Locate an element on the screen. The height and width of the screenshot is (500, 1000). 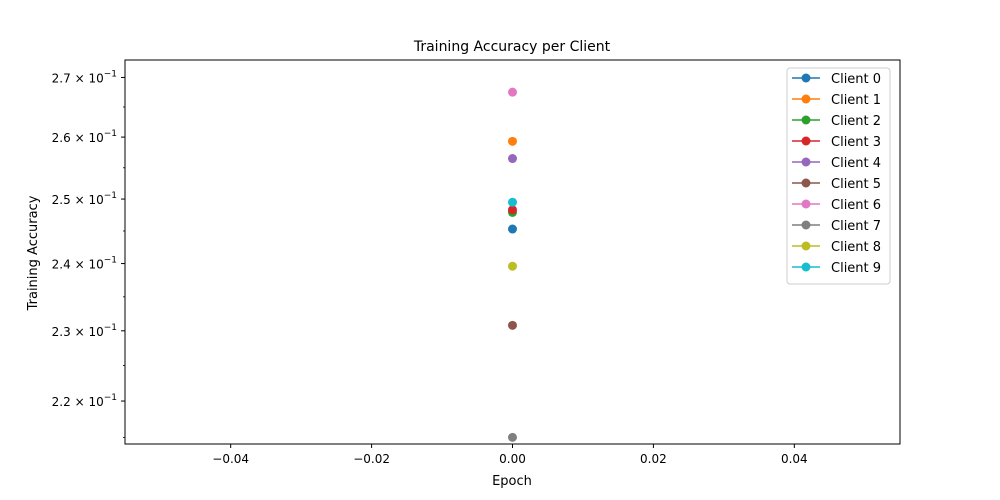
legend-label: Client 6 is located at coordinates (856, 205).